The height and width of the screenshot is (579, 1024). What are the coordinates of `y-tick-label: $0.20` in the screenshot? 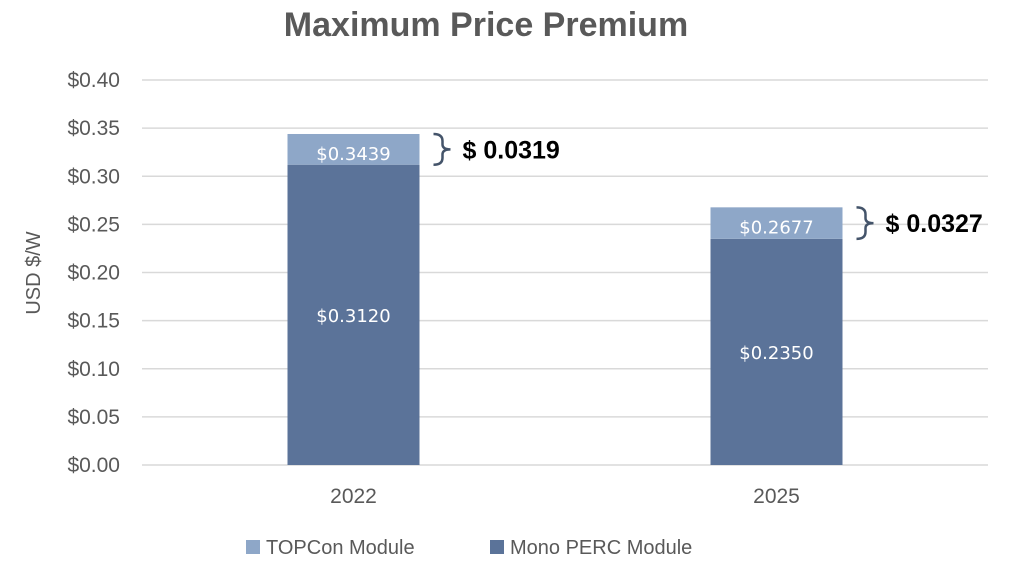 It's located at (93, 273).